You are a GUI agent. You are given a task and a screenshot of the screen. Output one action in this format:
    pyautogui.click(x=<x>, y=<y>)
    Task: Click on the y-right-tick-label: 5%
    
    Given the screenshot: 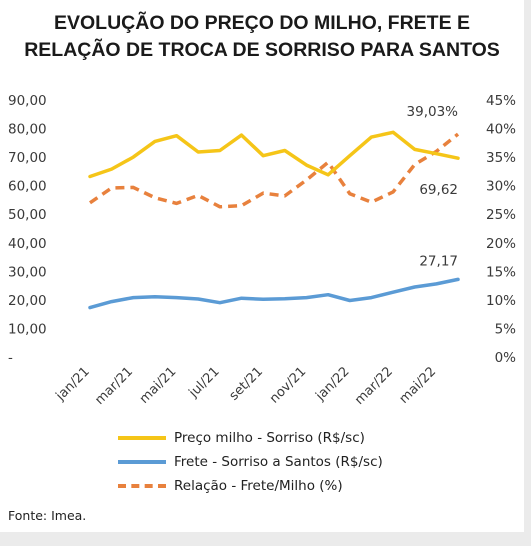 What is the action you would take?
    pyautogui.click(x=506, y=329)
    